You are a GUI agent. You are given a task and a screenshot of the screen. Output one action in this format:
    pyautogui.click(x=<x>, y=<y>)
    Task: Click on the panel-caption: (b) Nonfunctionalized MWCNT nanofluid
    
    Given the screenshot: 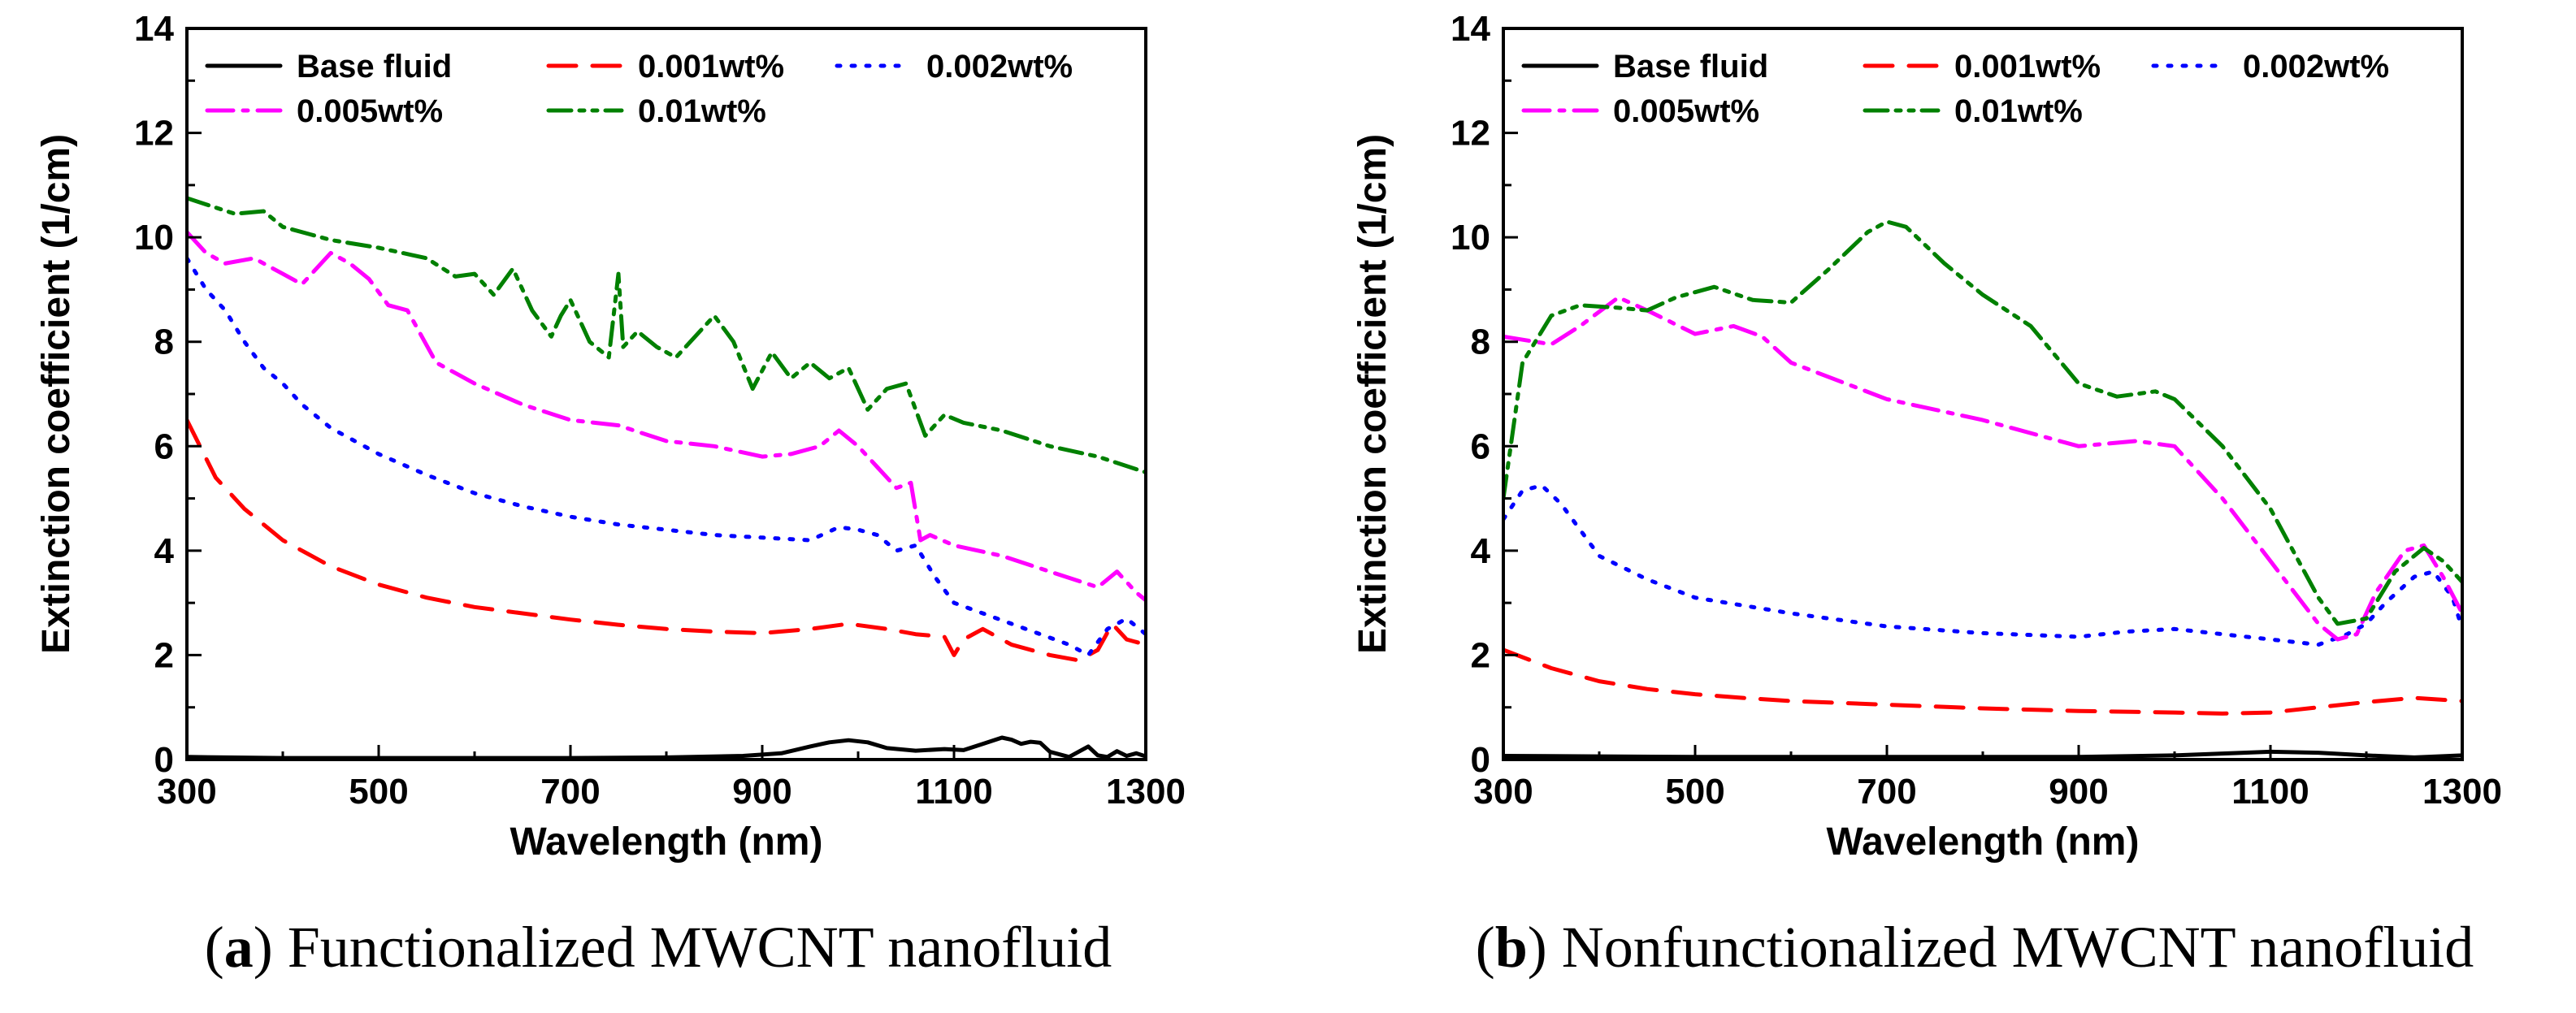 What is the action you would take?
    pyautogui.click(x=1975, y=948)
    